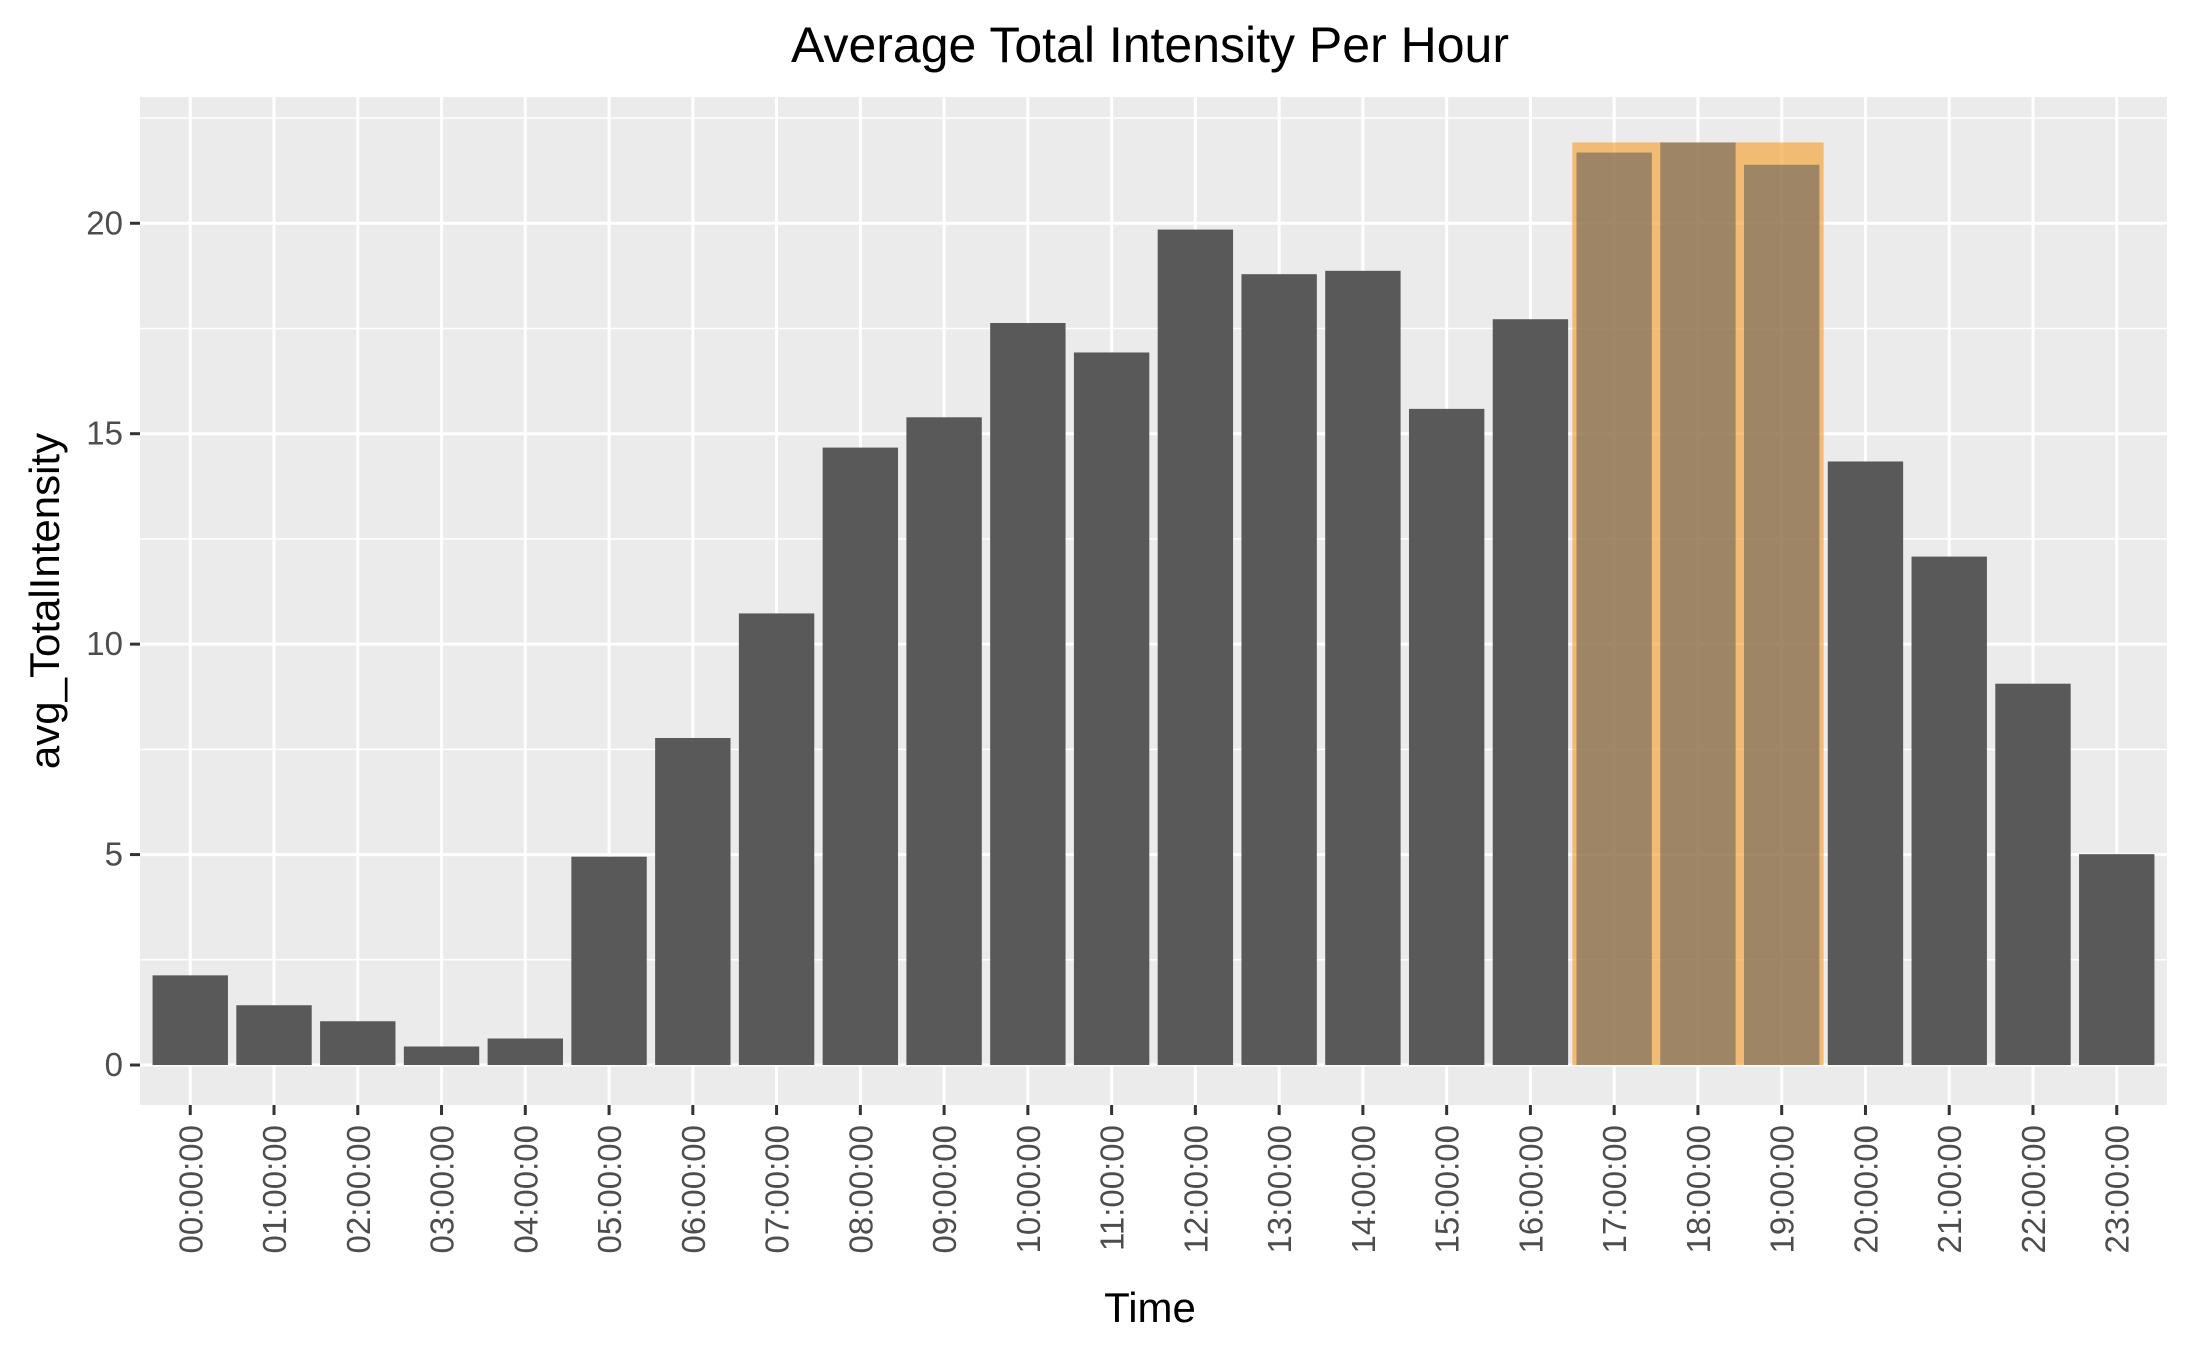  Describe the element at coordinates (2033, 1189) in the screenshot. I see `x-tick-label: 22:00:00` at that location.